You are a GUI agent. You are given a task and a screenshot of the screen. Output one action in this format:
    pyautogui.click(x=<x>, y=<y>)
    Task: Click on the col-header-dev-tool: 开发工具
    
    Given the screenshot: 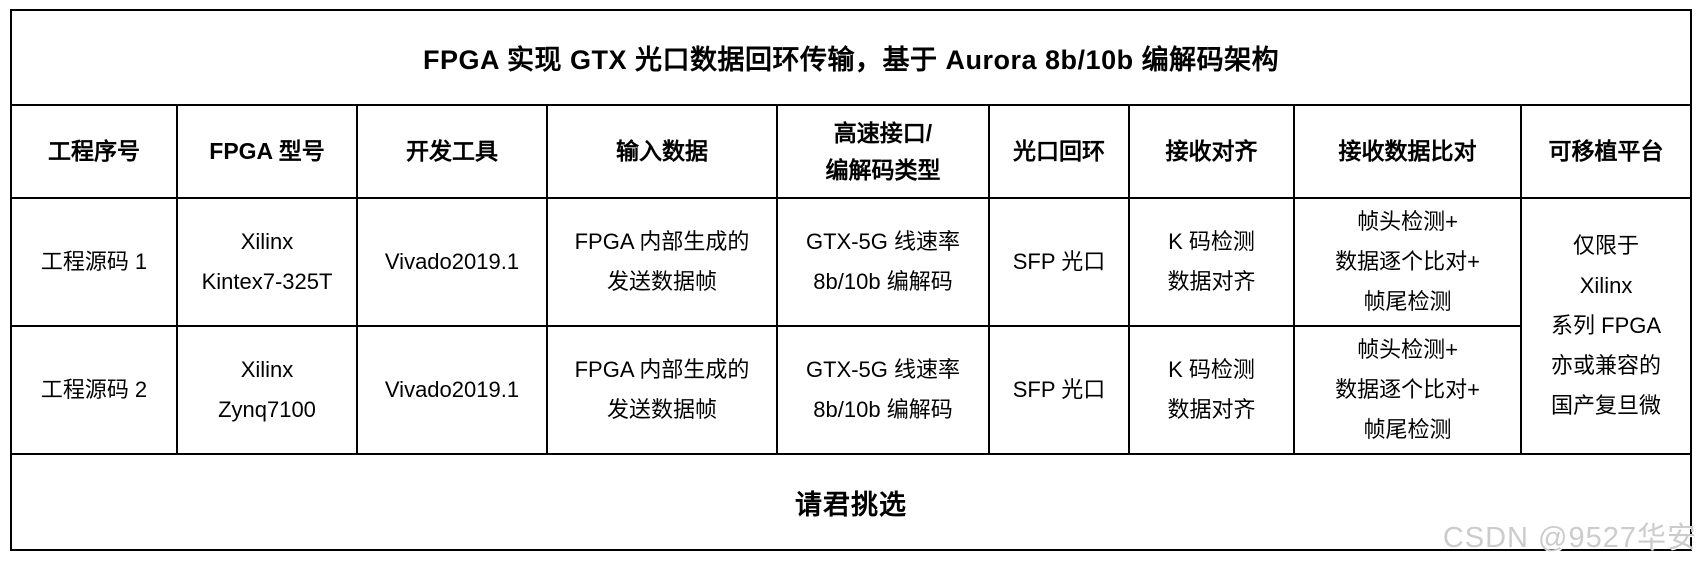 What is the action you would take?
    pyautogui.click(x=452, y=151)
    